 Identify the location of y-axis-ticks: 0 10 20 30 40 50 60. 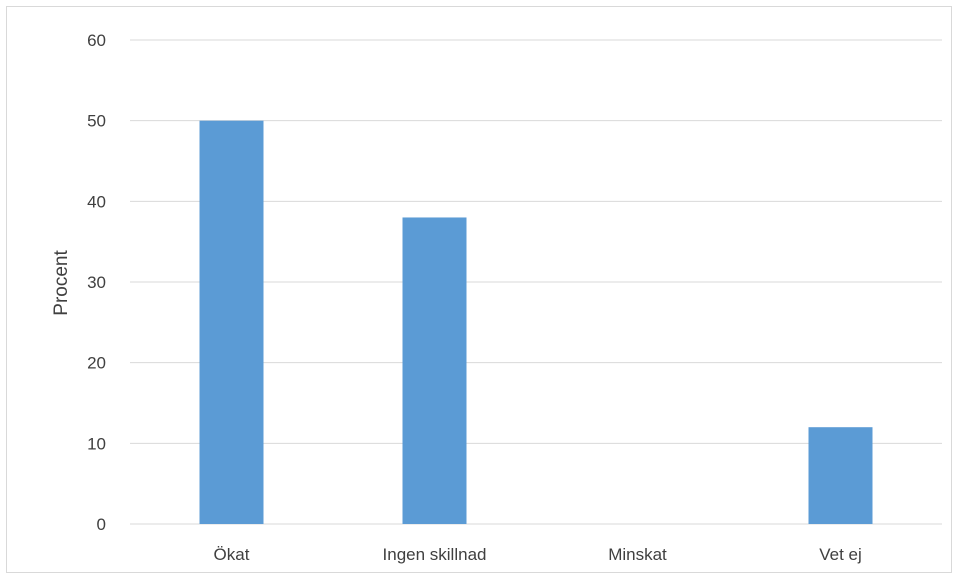
(96, 282).